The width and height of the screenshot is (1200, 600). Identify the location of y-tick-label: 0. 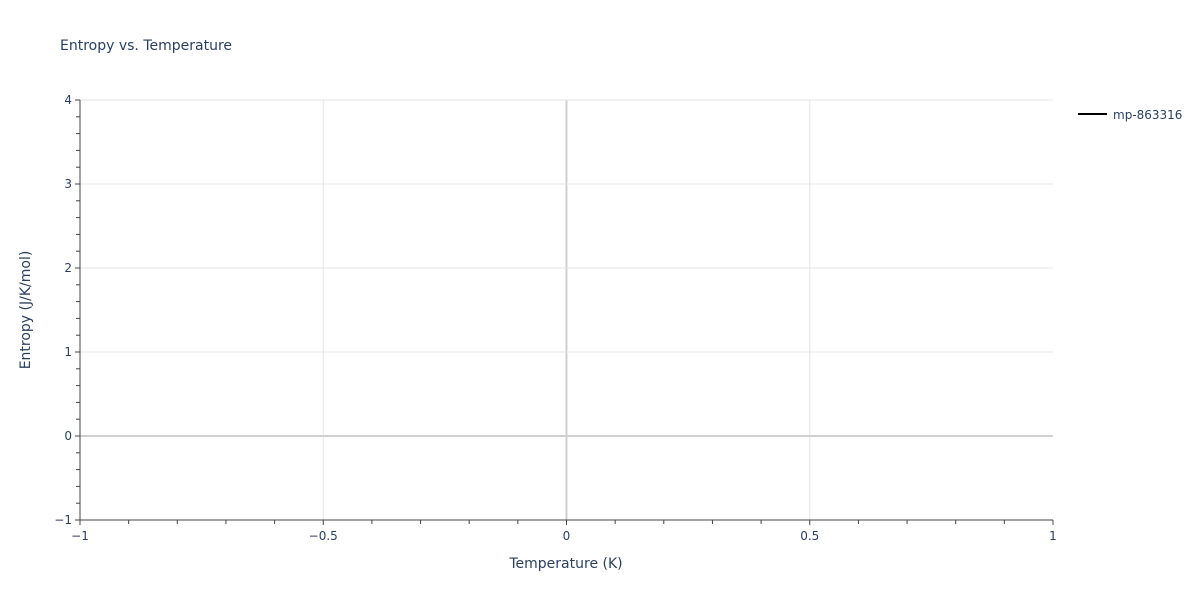
(68, 436).